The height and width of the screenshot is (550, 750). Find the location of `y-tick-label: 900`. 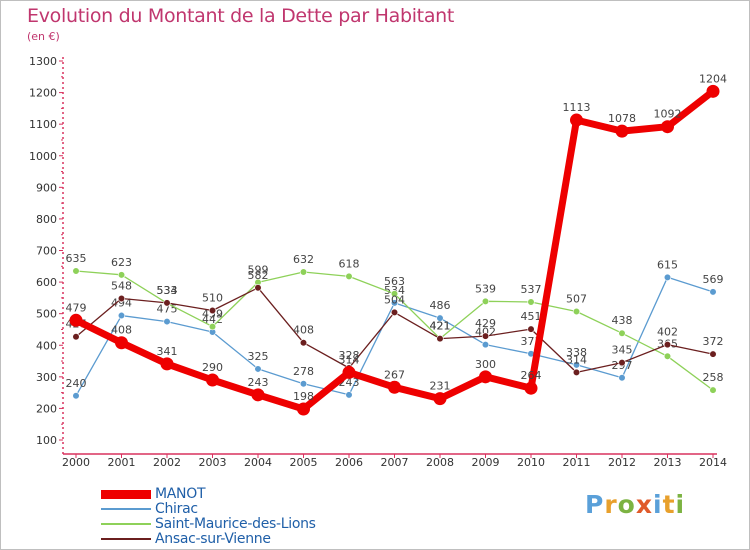

y-tick-label: 900 is located at coordinates (46, 187).